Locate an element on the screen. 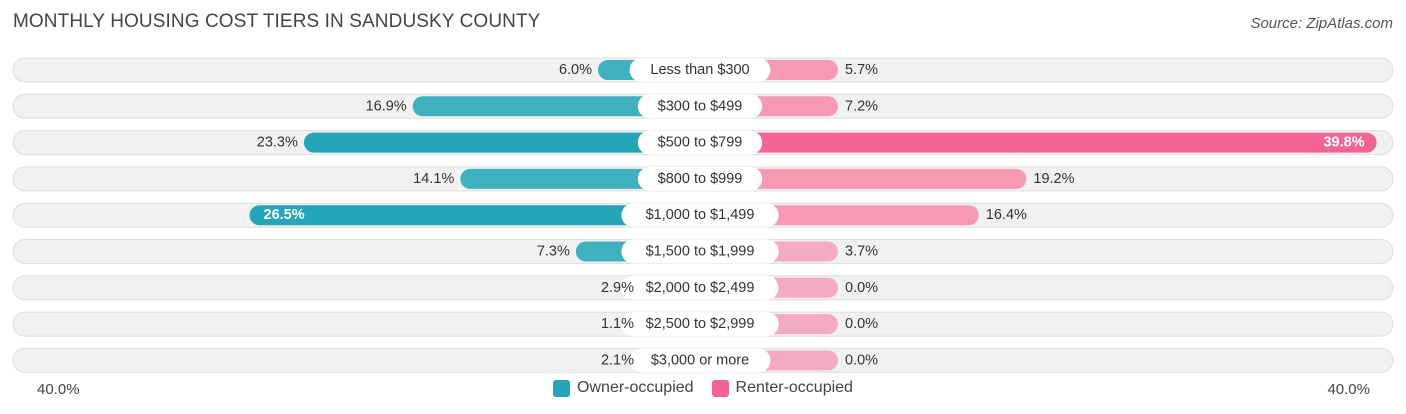 Image resolution: width=1406 pixels, height=414 pixels. chart-row: $1,500 to $1,999 7.3% 3.7% is located at coordinates (703, 251).